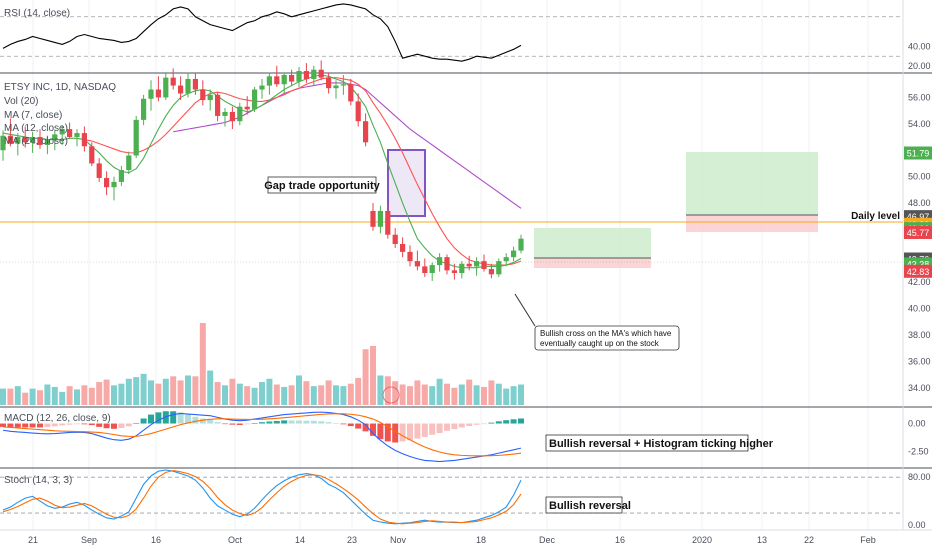  I want to click on time-tick-label: 2020, so click(702, 540).